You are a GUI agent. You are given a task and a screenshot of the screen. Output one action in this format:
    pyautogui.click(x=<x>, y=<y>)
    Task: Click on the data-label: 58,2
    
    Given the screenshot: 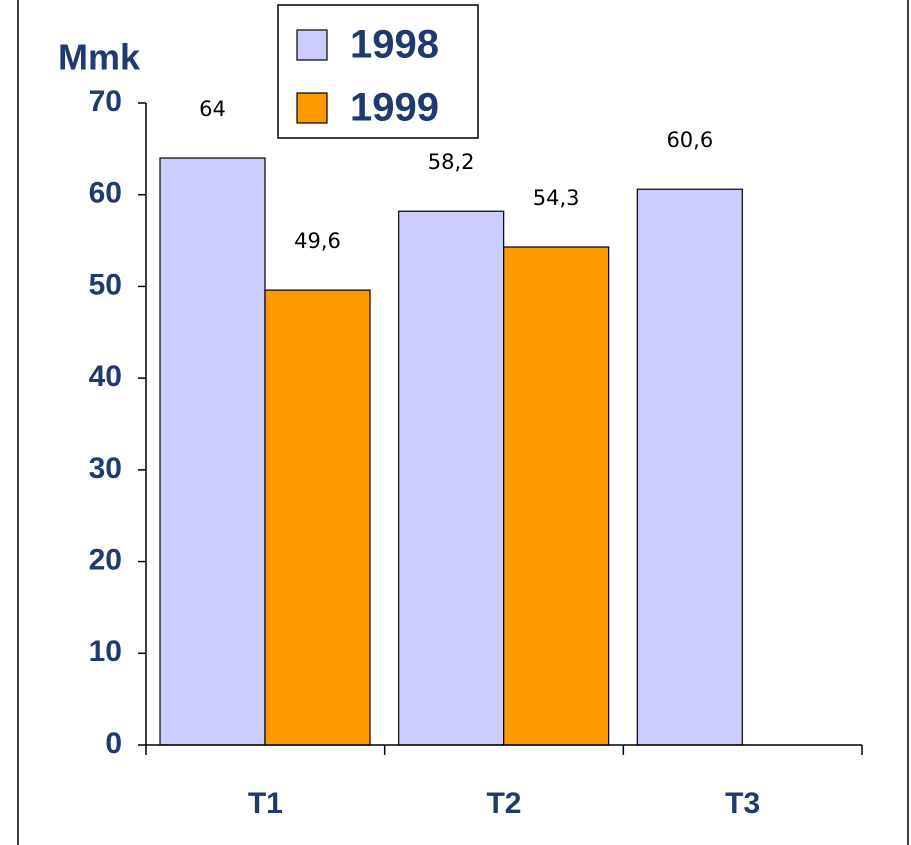 What is the action you would take?
    pyautogui.click(x=451, y=162)
    